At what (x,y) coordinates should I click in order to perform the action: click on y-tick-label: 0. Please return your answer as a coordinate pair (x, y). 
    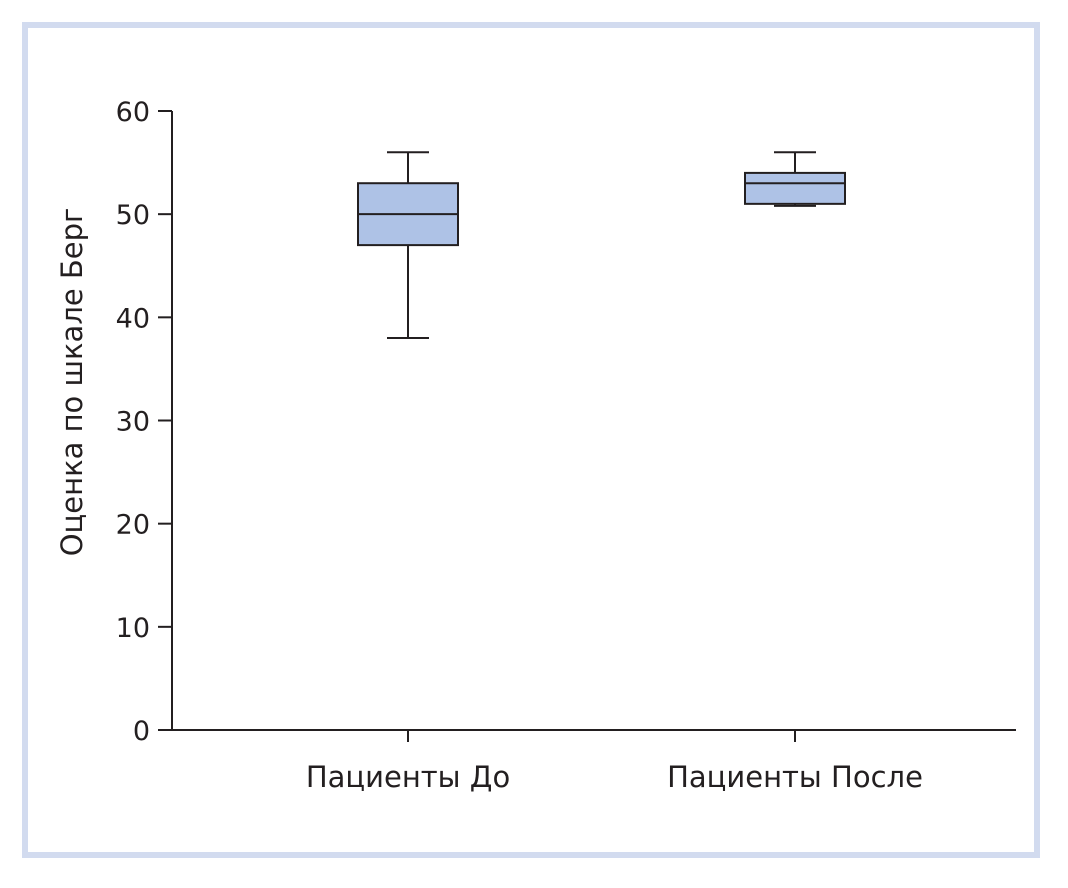
    Looking at the image, I should click on (141, 731).